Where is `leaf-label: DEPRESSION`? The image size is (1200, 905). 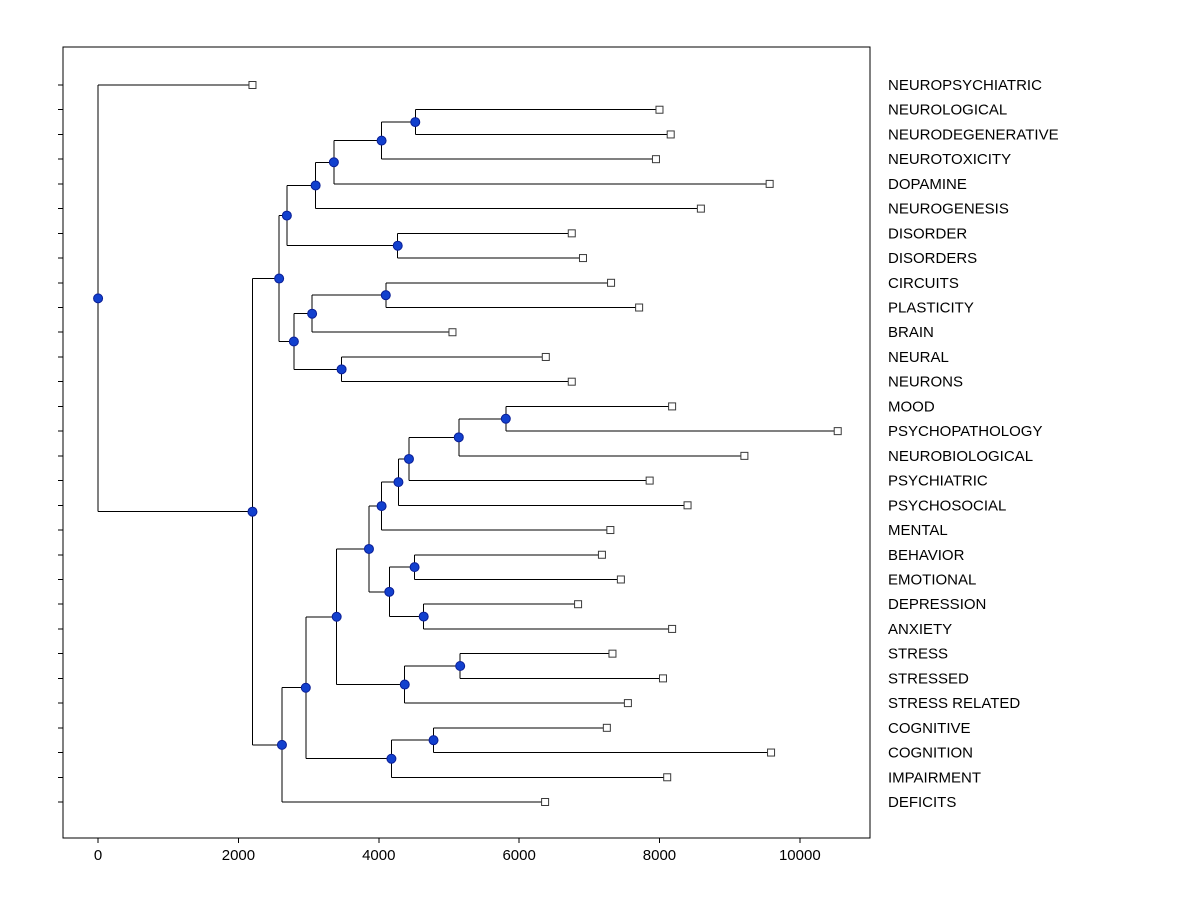 leaf-label: DEPRESSION is located at coordinates (937, 604).